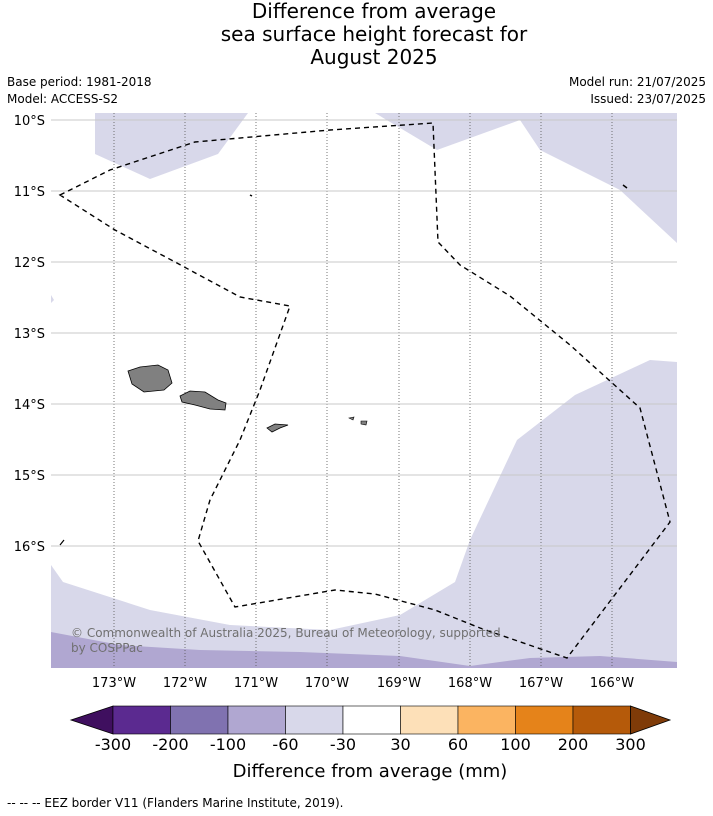 This screenshot has width=713, height=816. Describe the element at coordinates (62, 542) in the screenshot. I see `west-islet` at that location.